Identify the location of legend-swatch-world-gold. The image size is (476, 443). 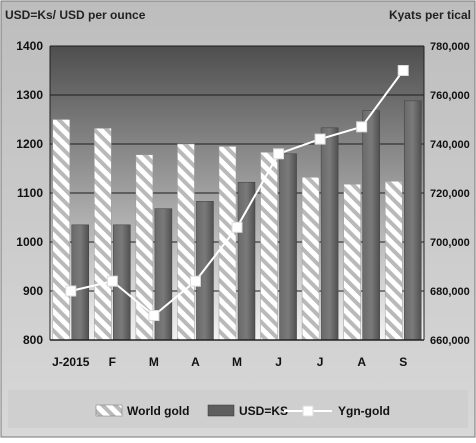
(109, 410).